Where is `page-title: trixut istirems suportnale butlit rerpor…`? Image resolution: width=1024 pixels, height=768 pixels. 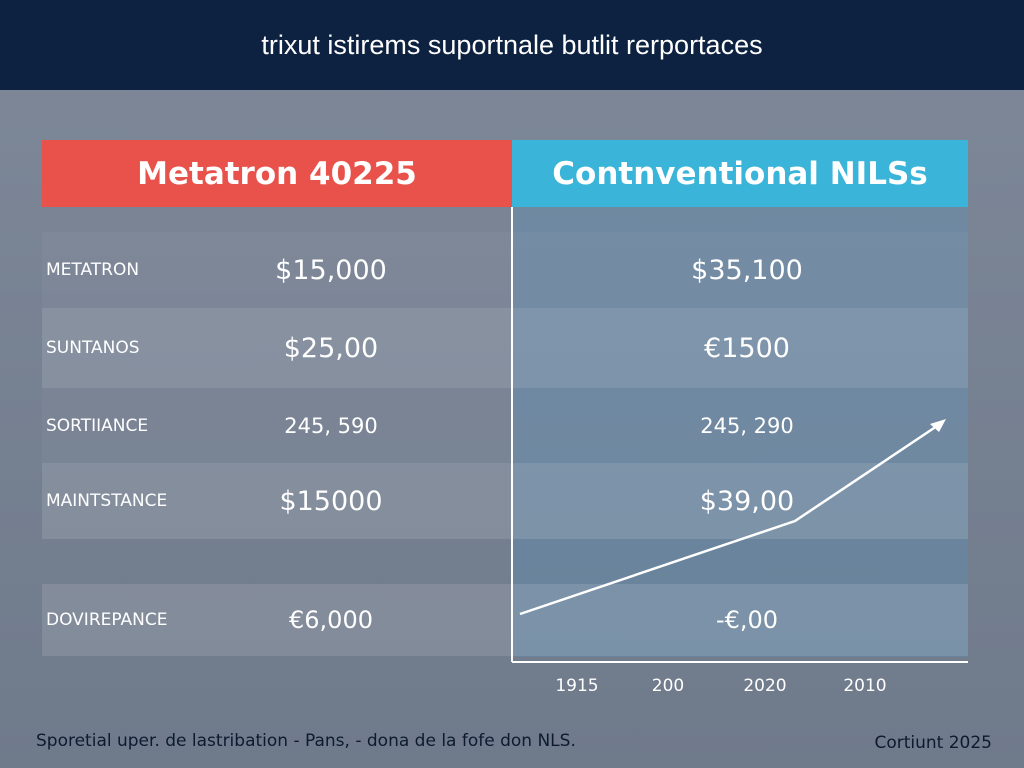 page-title: trixut istirems suportnale butlit rerpor… is located at coordinates (512, 45).